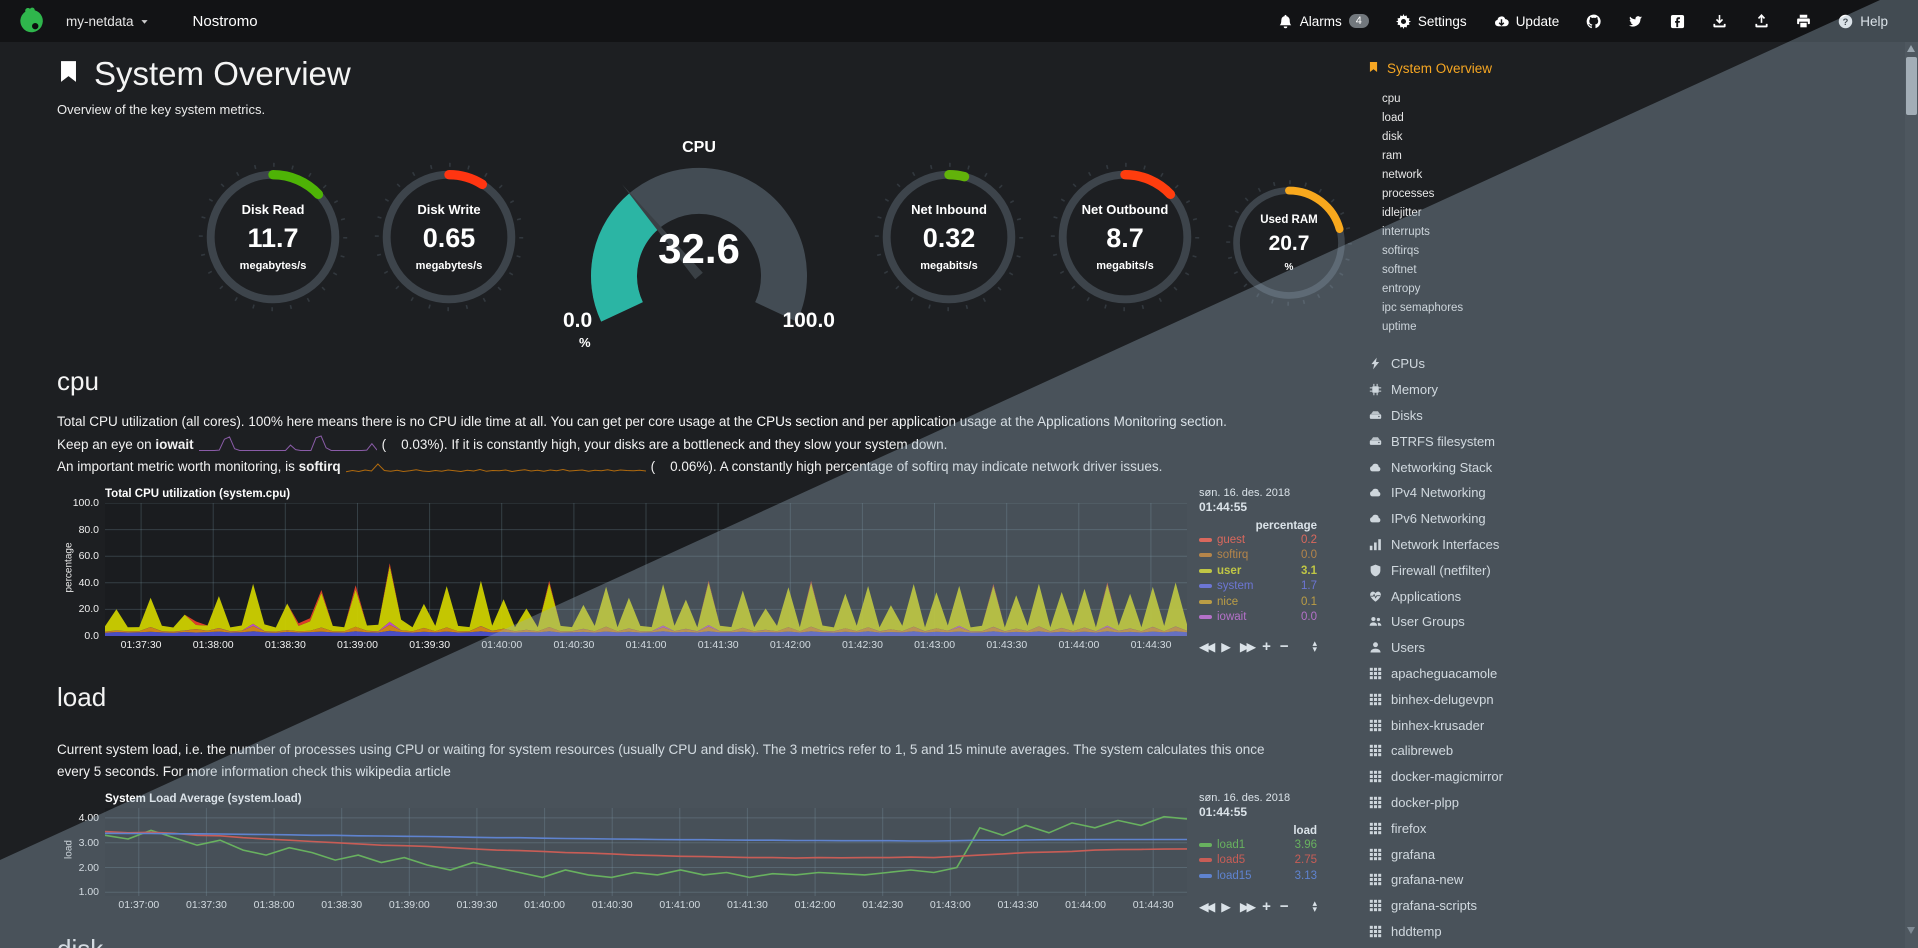 The height and width of the screenshot is (948, 1918). What do you see at coordinates (1258, 587) in the screenshot?
I see `legend-row-system: system 1.7` at bounding box center [1258, 587].